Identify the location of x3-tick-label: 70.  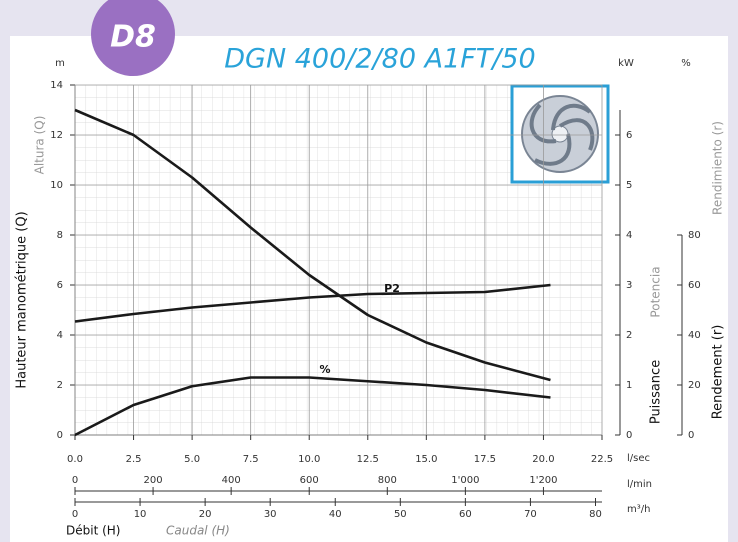
(530, 514).